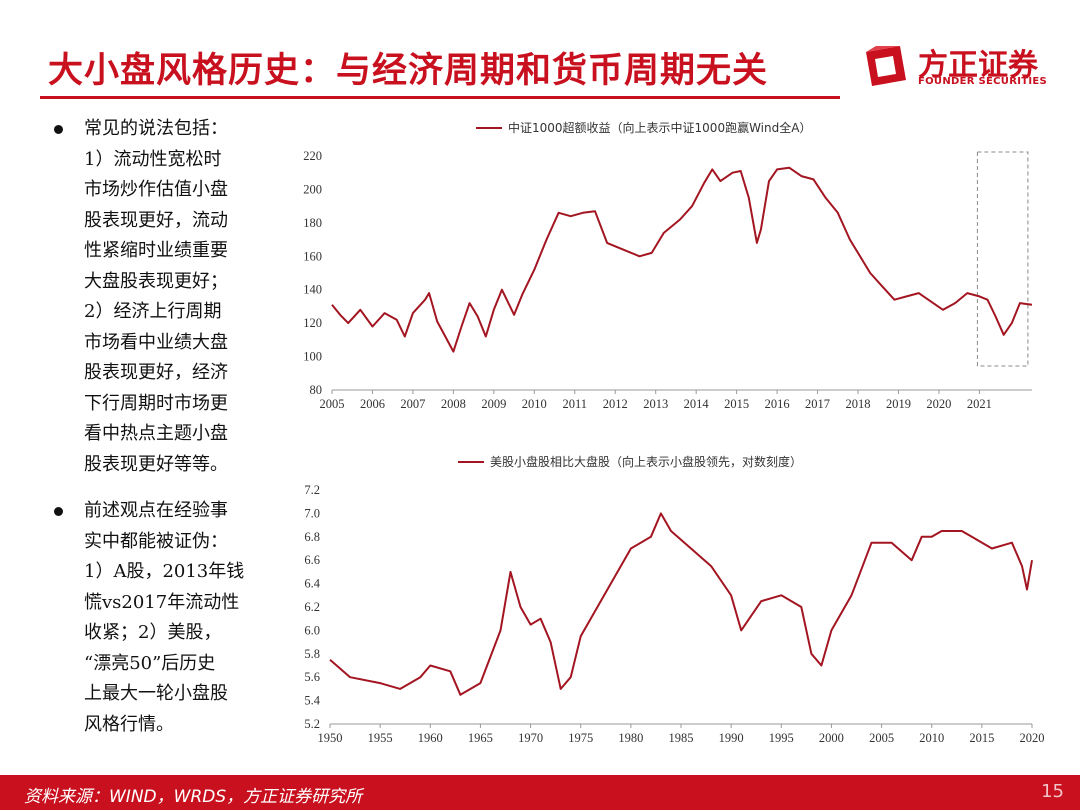  What do you see at coordinates (372, 404) in the screenshot?
I see `x-tick-label: 2006` at bounding box center [372, 404].